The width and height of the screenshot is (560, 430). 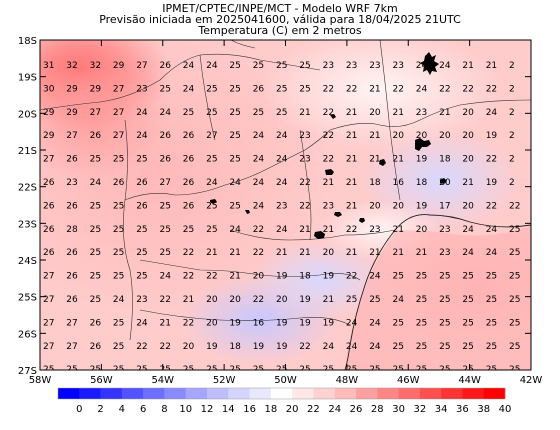 I want to click on lon-label: 50W, so click(x=285, y=380).